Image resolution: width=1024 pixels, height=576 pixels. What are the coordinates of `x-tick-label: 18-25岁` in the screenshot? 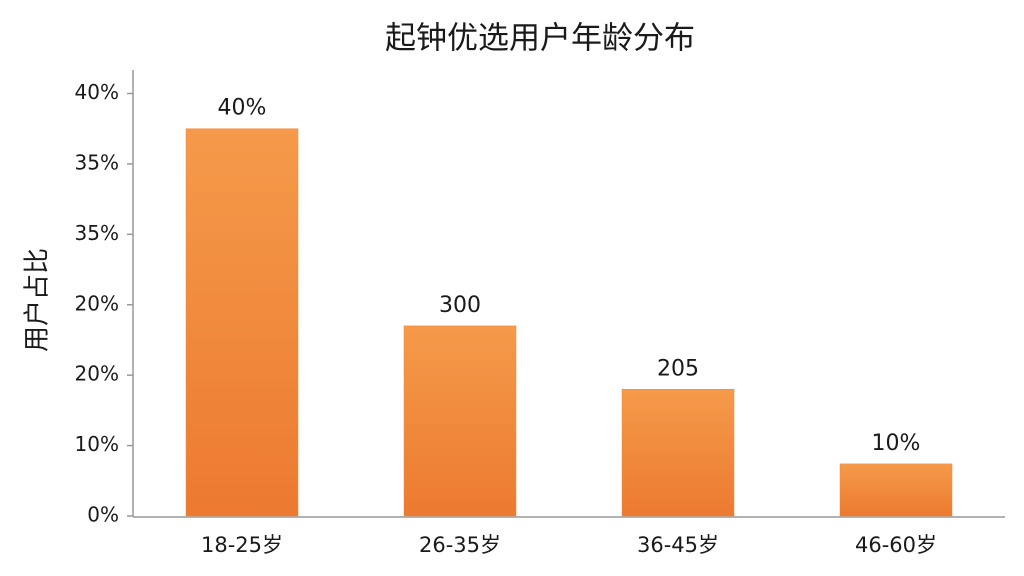 It's located at (242, 545).